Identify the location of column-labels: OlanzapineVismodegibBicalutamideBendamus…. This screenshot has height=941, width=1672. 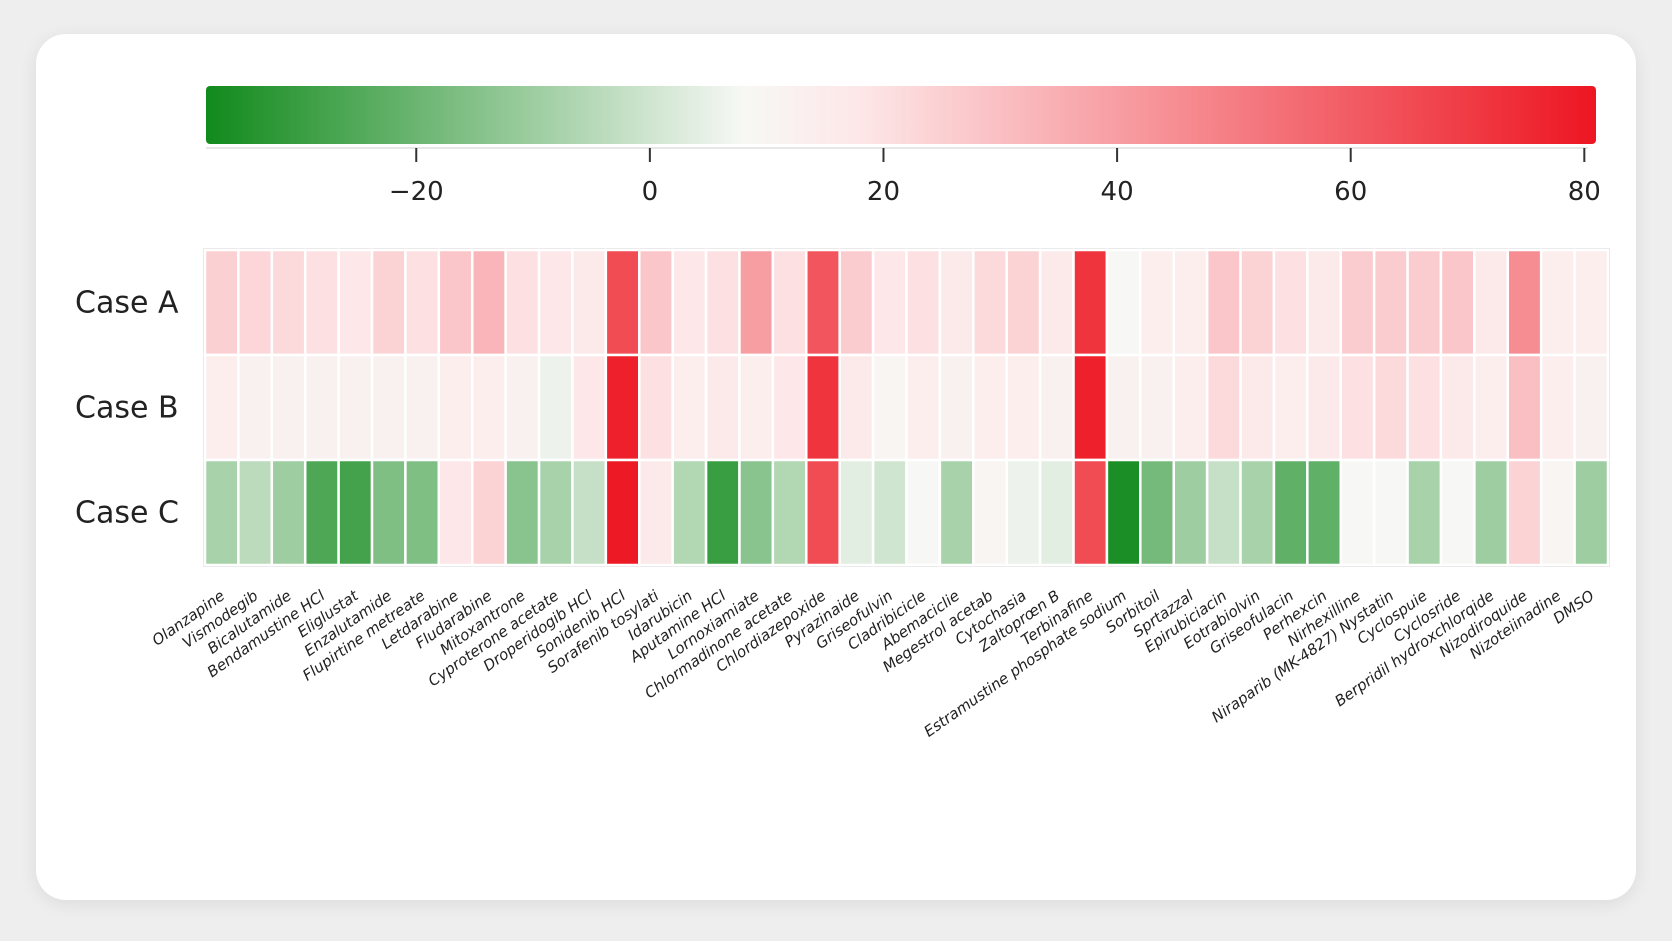
(873, 663).